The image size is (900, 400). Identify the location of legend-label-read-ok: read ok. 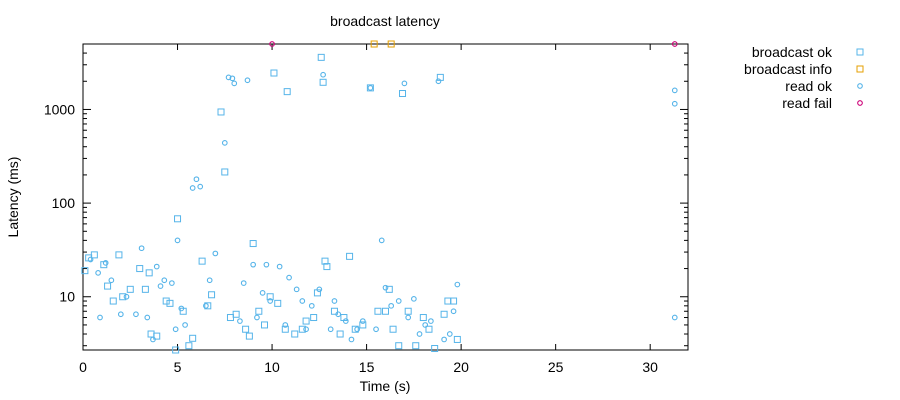
(809, 86).